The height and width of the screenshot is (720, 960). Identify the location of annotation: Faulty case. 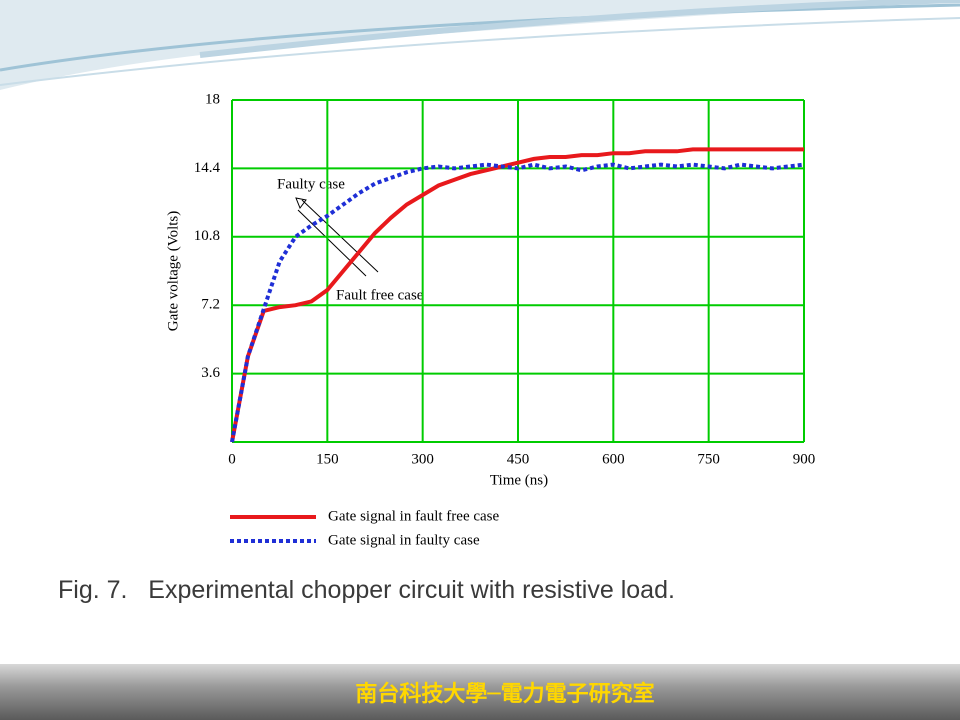
(311, 184).